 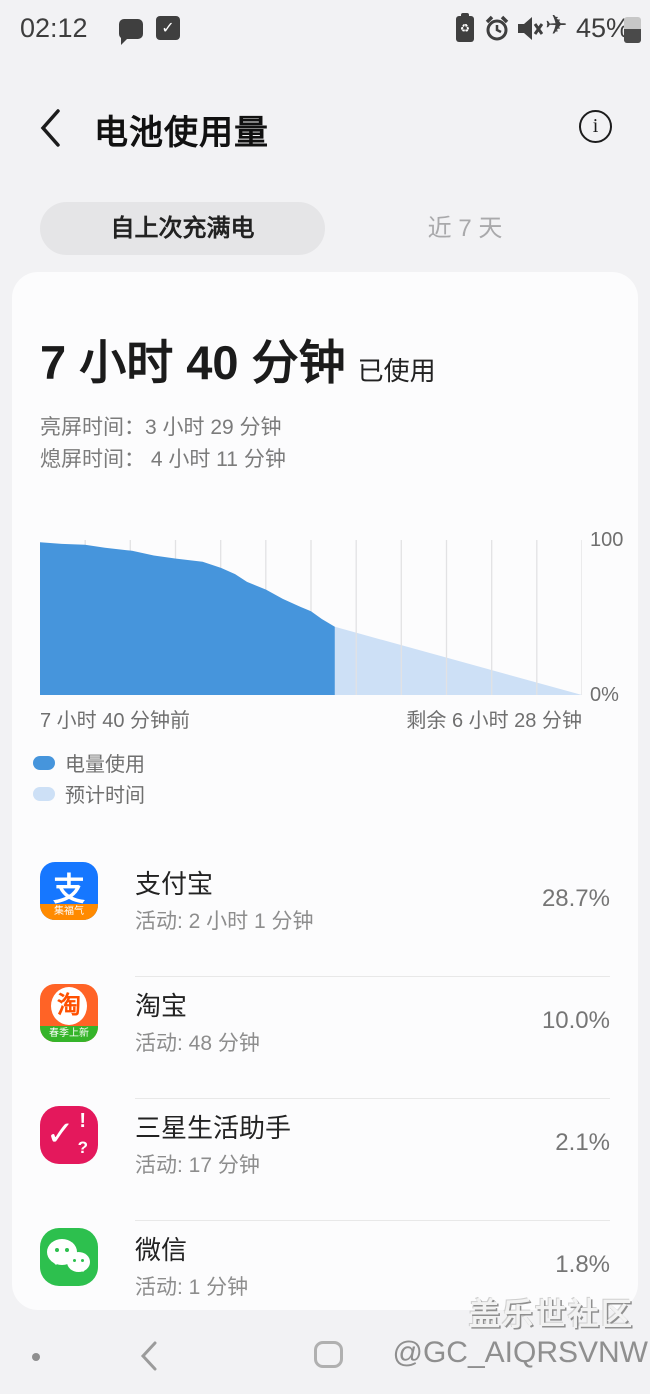 What do you see at coordinates (396, 371) in the screenshot?
I see `usage-duration-suffix: 已使用` at bounding box center [396, 371].